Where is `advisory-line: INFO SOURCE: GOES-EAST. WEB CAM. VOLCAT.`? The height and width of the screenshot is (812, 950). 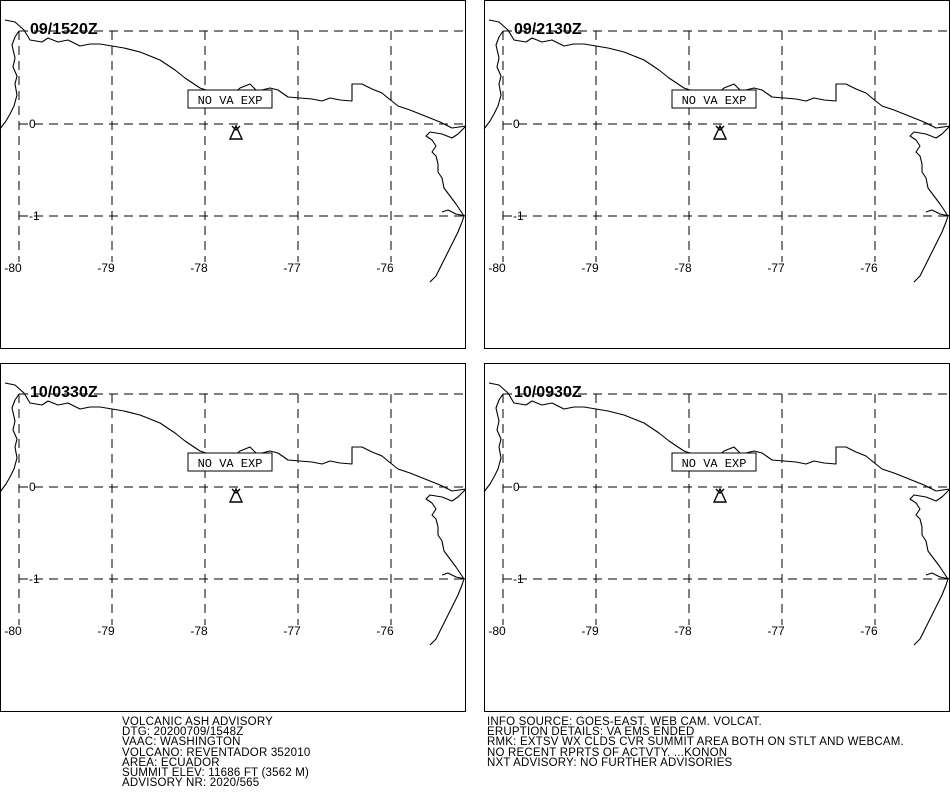
advisory-line: INFO SOURCE: GOES-EAST. WEB CAM. VOLCAT. is located at coordinates (624, 722).